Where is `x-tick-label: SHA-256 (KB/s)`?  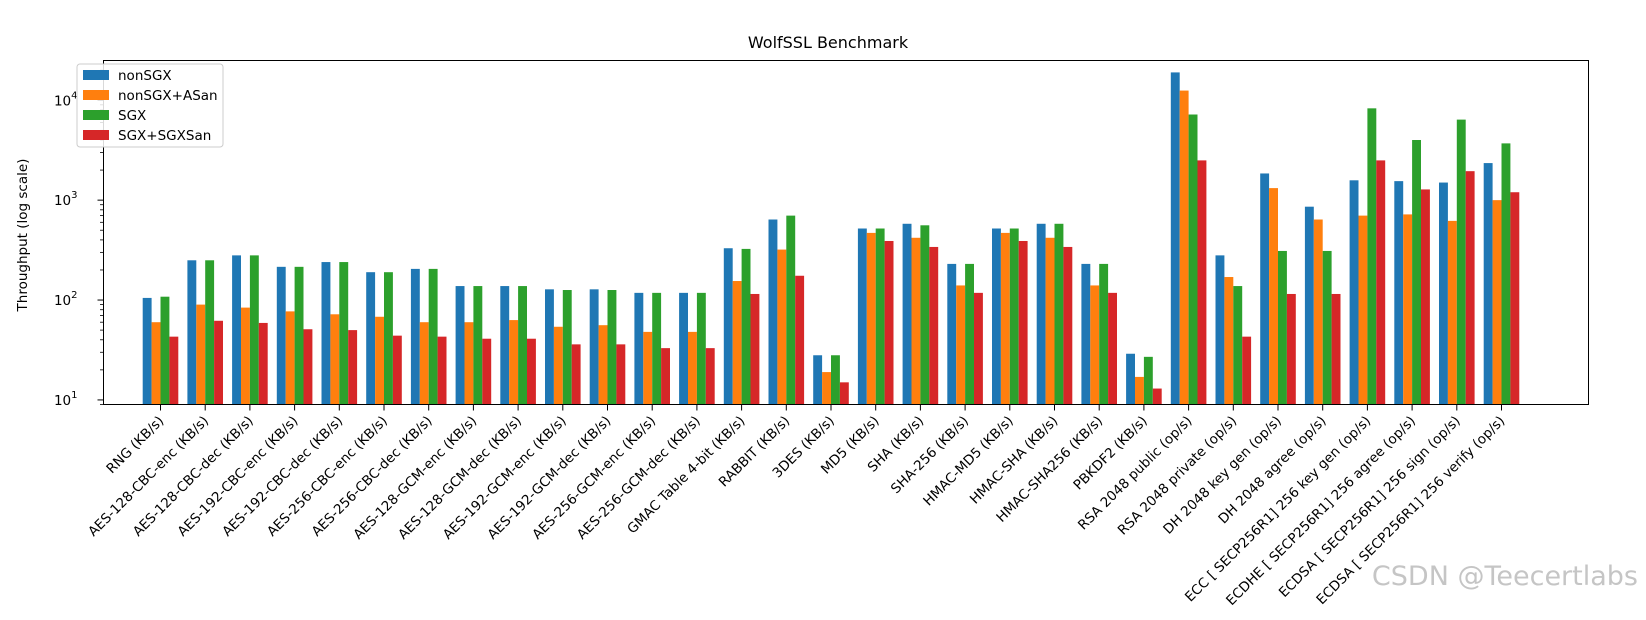 x-tick-label: SHA-256 (KB/s) is located at coordinates (930, 455).